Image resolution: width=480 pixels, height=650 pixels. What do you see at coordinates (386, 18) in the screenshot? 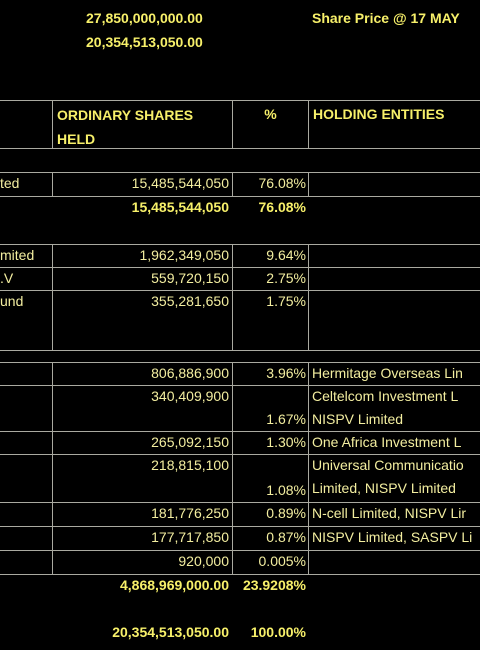
I see `share-price-label: Share Price @ 17 MAY` at bounding box center [386, 18].